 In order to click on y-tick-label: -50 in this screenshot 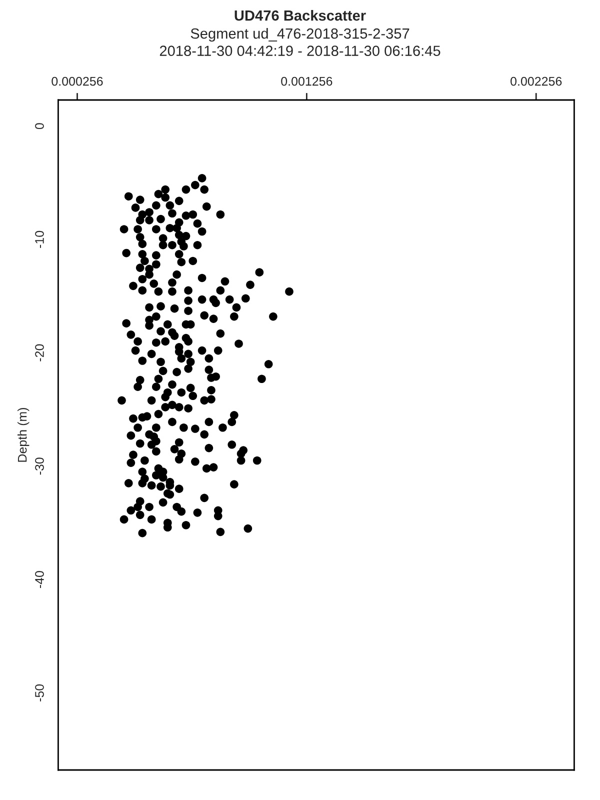, I will do `click(39, 693)`.